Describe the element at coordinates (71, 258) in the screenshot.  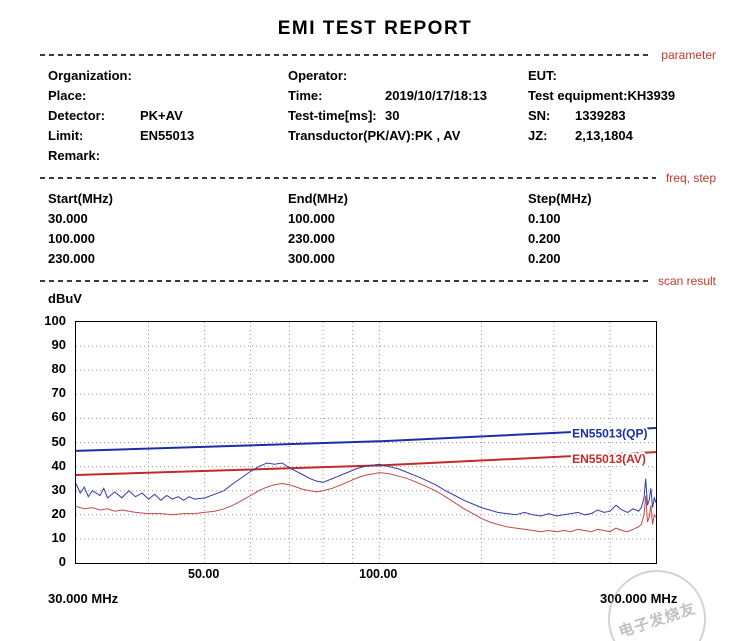
I see `freq-start-value: 230.000` at that location.